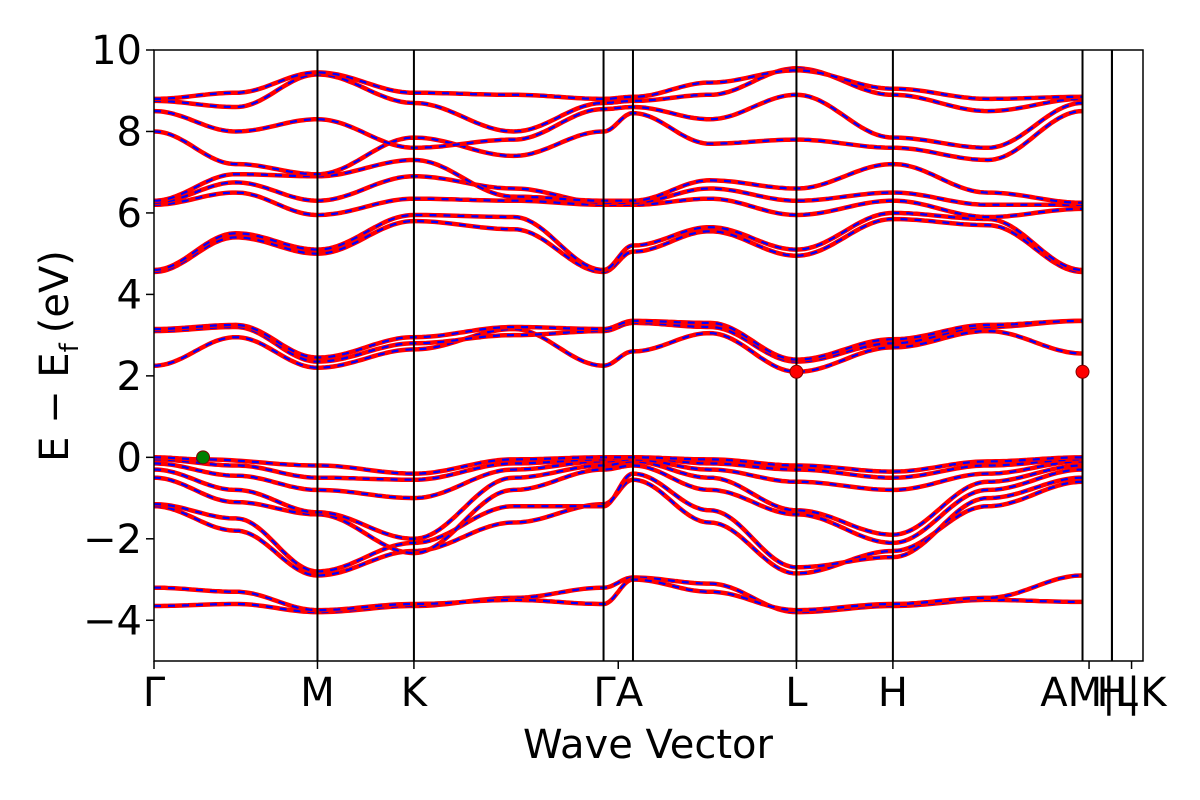 The width and height of the screenshot is (1200, 800). What do you see at coordinates (317, 693) in the screenshot?
I see `x-tick-label: M` at bounding box center [317, 693].